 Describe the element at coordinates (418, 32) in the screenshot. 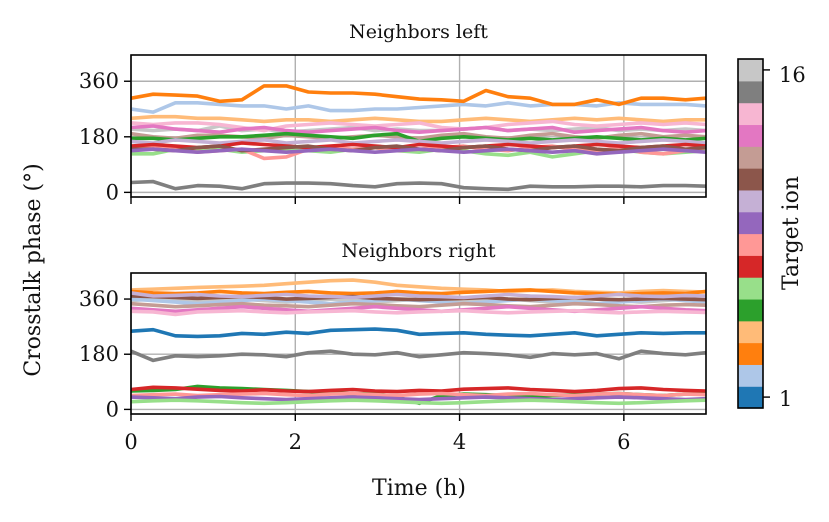

I see `panel-title: Neighbors left` at that location.